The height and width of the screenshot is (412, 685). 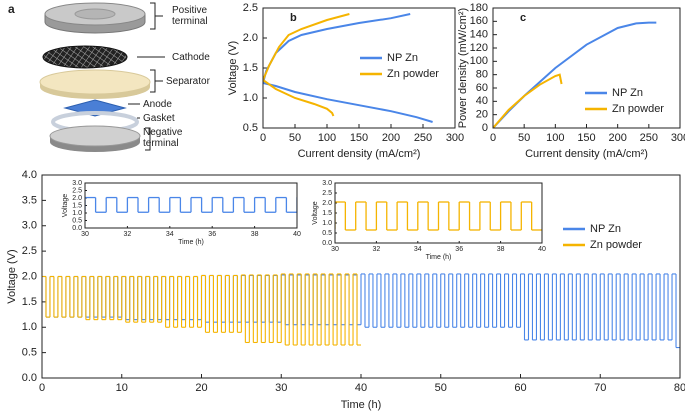 What do you see at coordinates (11, 9) in the screenshot?
I see `panel-label: a` at bounding box center [11, 9].